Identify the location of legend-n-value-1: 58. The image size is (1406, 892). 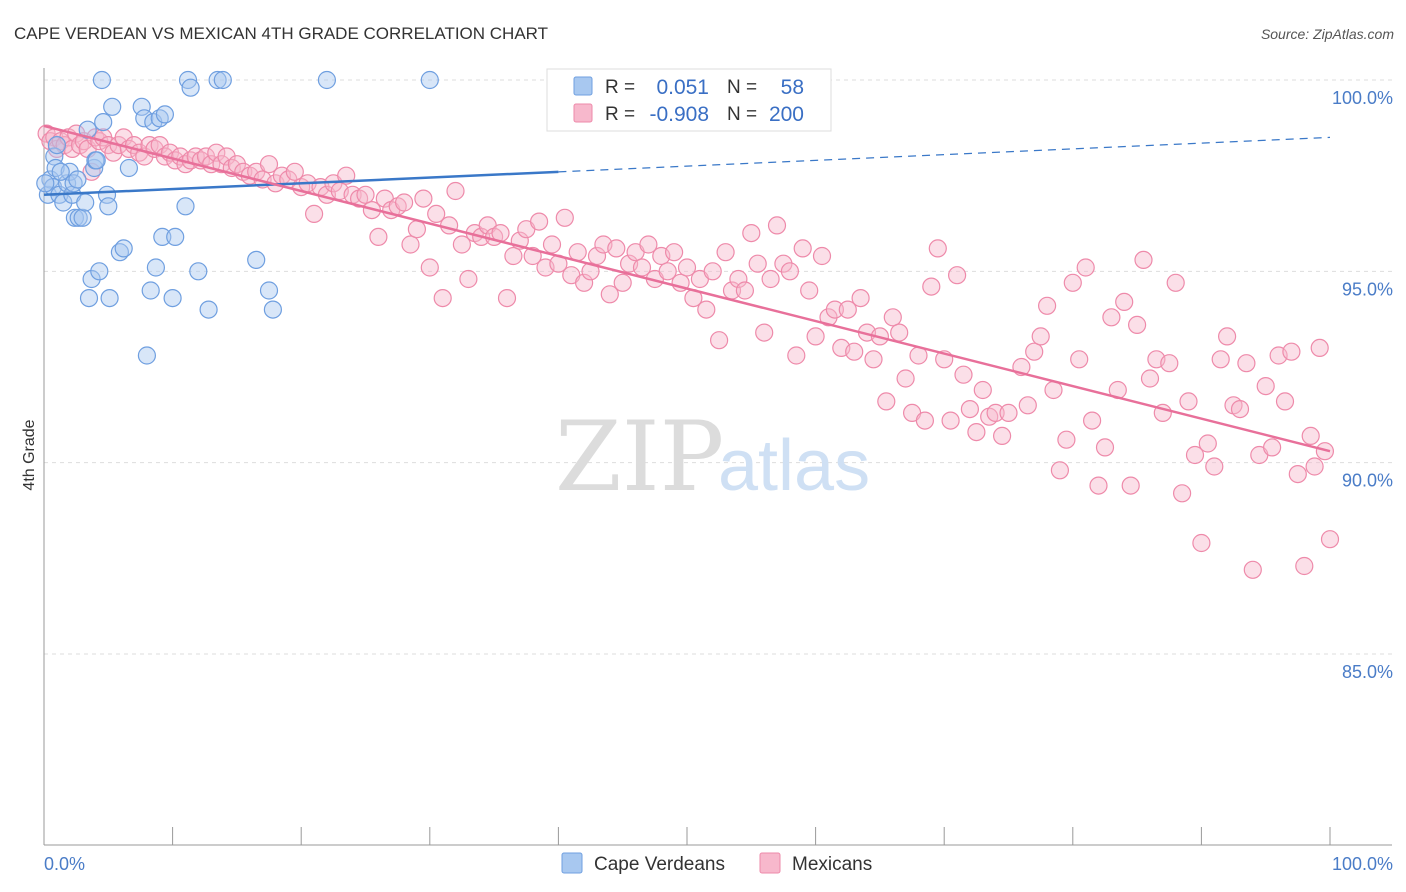
(792, 87).